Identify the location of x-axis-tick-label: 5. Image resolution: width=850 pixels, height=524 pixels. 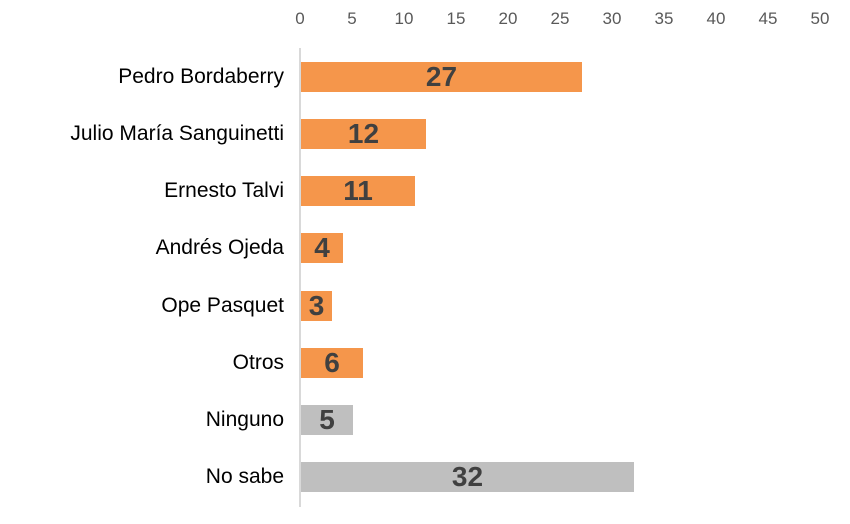
(352, 18).